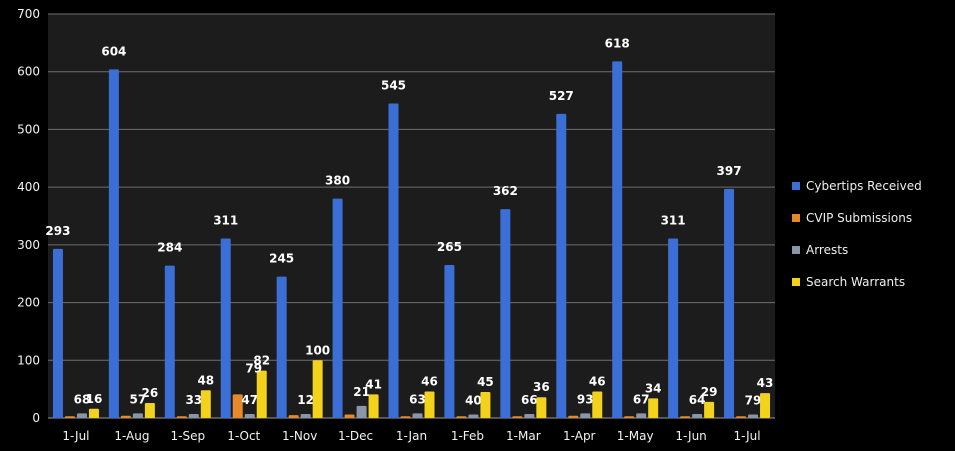 The width and height of the screenshot is (955, 451). I want to click on x-tick-label: 1-Jan, so click(411, 436).